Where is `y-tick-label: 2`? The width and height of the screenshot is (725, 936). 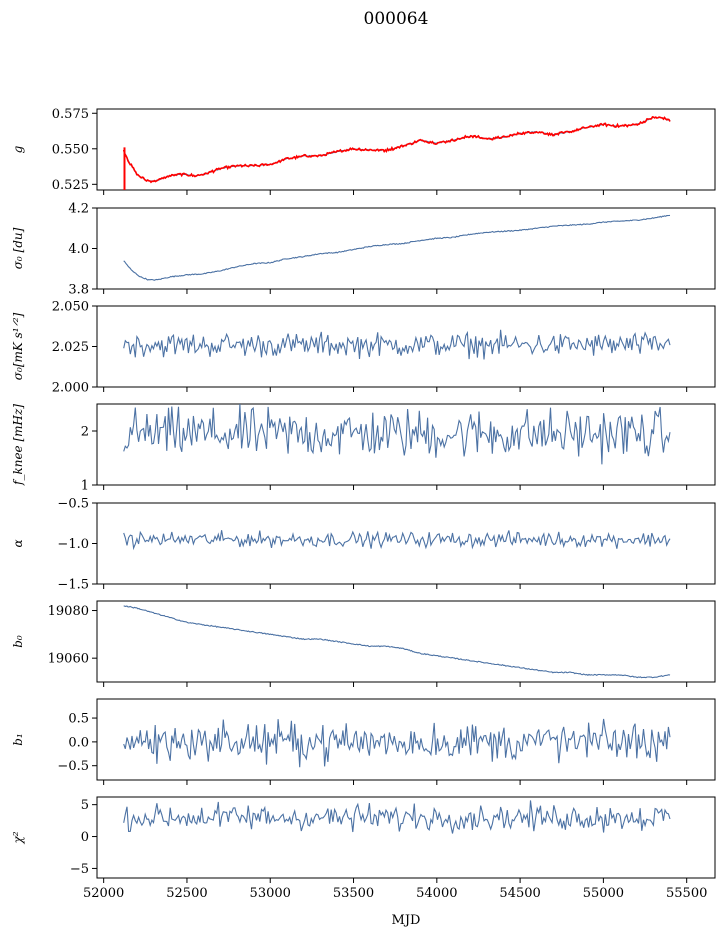 y-tick-label: 2 is located at coordinates (85, 432).